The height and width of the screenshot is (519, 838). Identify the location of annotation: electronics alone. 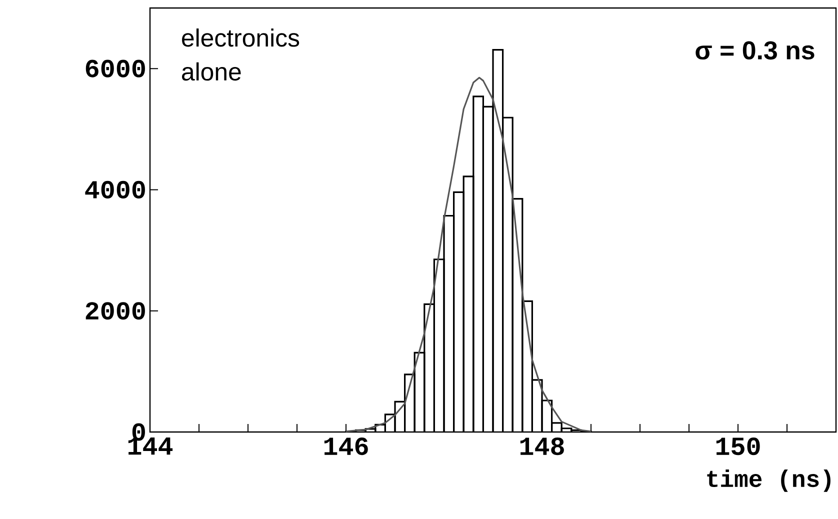
(241, 54).